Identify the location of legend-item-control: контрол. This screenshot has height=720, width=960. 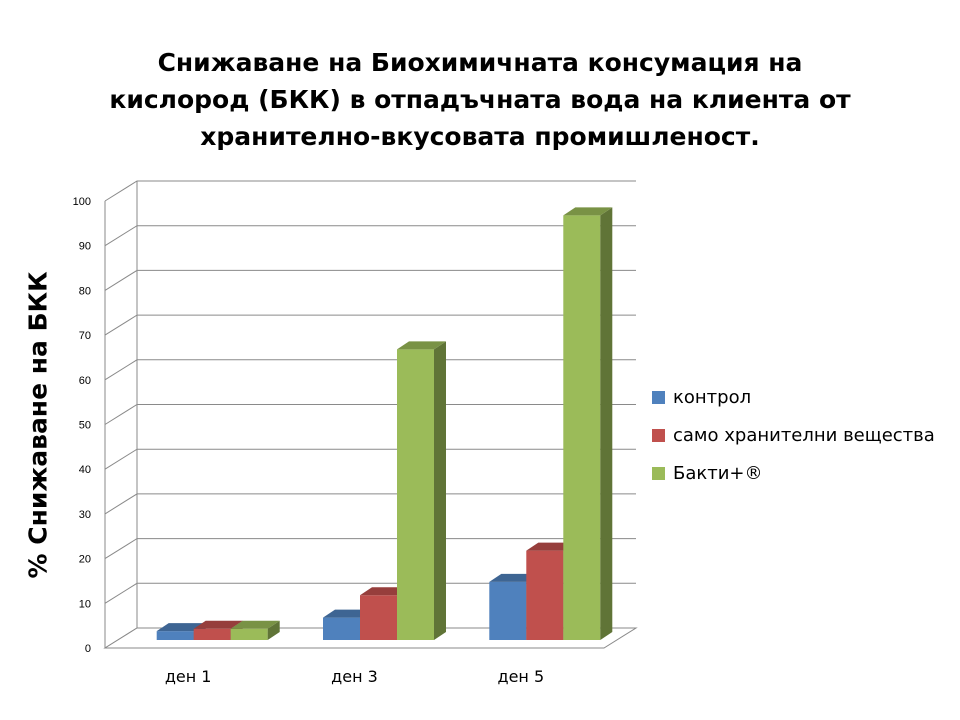
(793, 397).